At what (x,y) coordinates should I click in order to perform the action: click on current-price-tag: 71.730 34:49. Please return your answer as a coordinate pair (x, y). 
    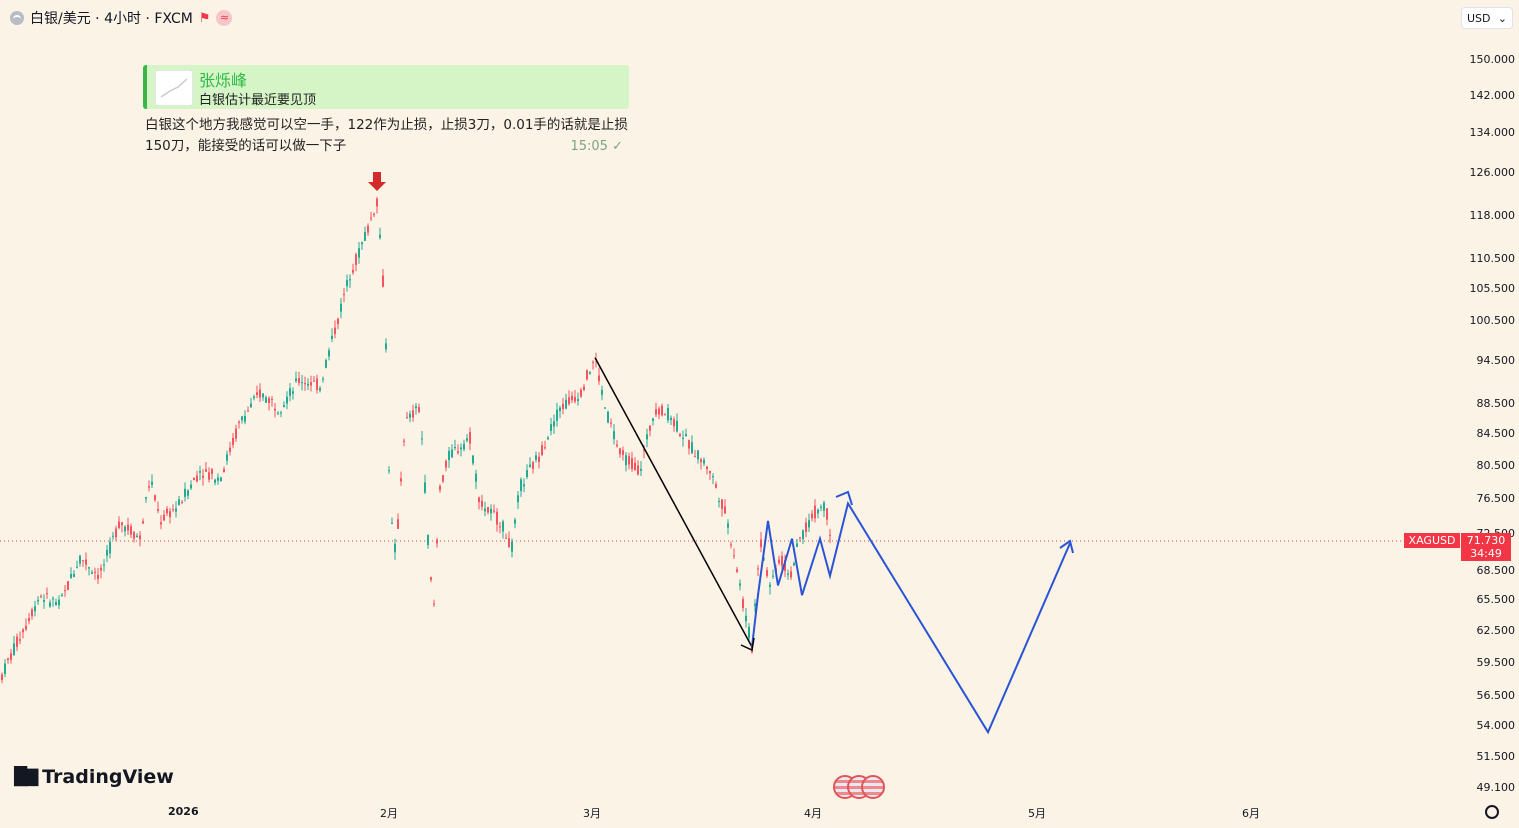
    Looking at the image, I should click on (1486, 547).